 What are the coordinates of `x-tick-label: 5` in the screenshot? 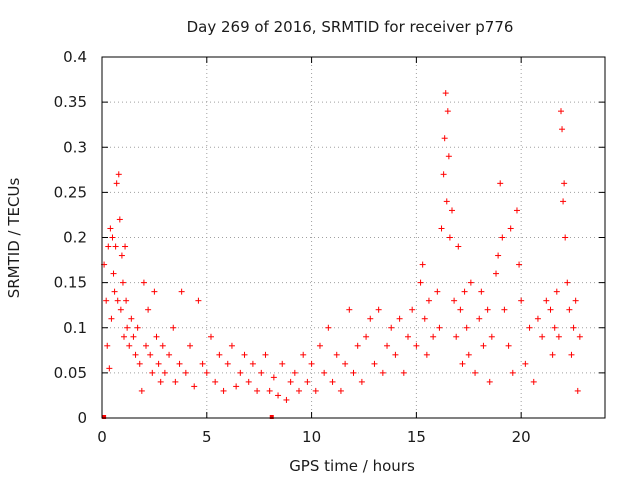 It's located at (207, 437).